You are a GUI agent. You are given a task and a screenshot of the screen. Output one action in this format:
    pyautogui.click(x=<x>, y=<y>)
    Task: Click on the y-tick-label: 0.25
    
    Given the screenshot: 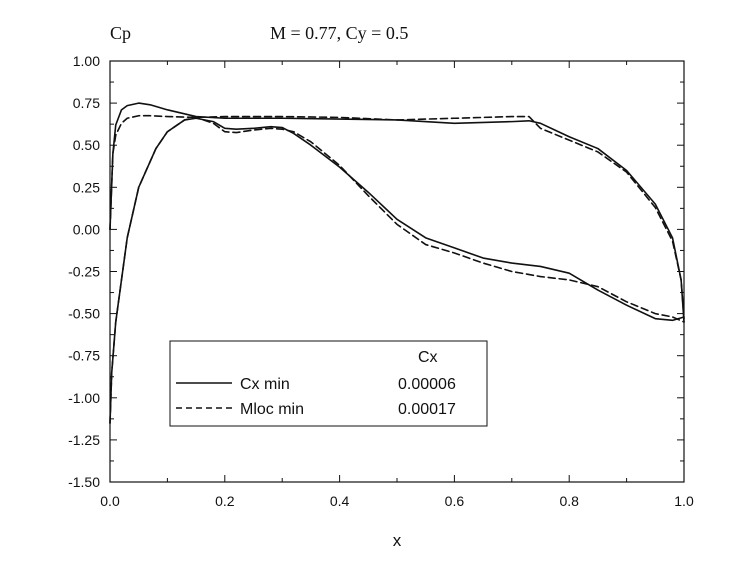 What is the action you would take?
    pyautogui.click(x=86, y=187)
    